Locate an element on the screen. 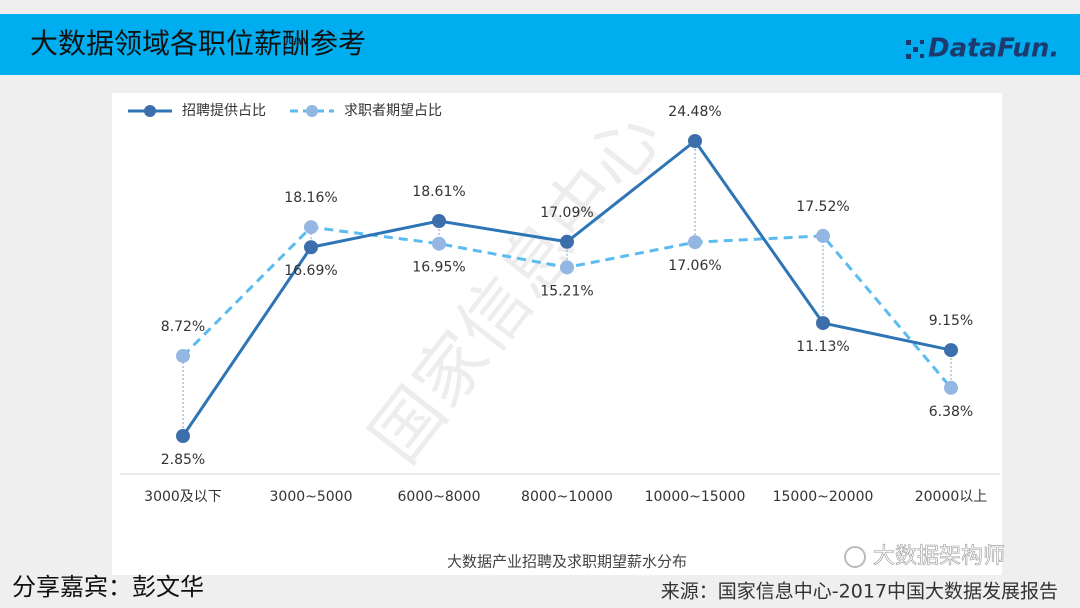 The height and width of the screenshot is (608, 1080). x-axis-title: 大数据产业招聘及求职期望薪水分布 is located at coordinates (567, 562).